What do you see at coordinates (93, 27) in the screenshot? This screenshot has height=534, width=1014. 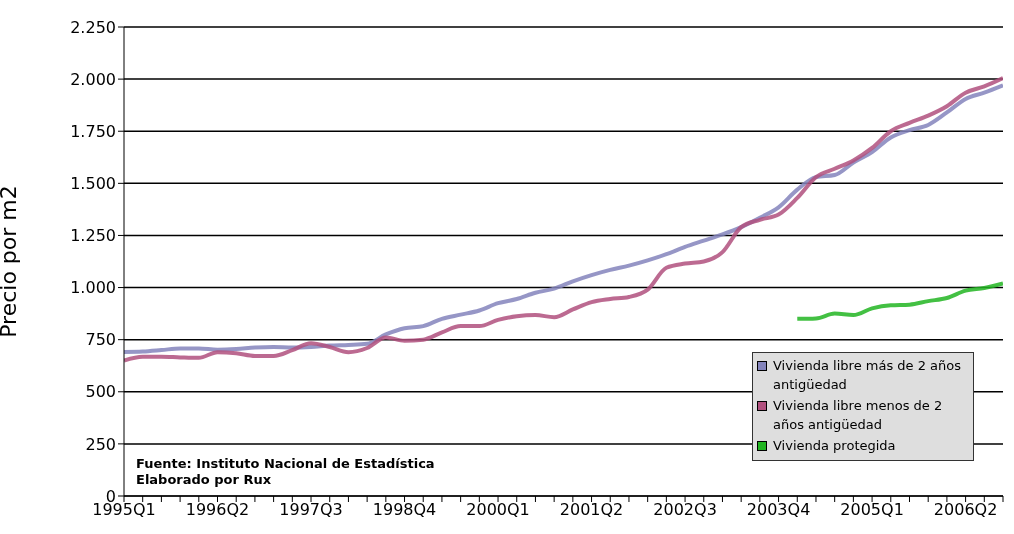 I see `y-tick-label: 2.250` at bounding box center [93, 27].